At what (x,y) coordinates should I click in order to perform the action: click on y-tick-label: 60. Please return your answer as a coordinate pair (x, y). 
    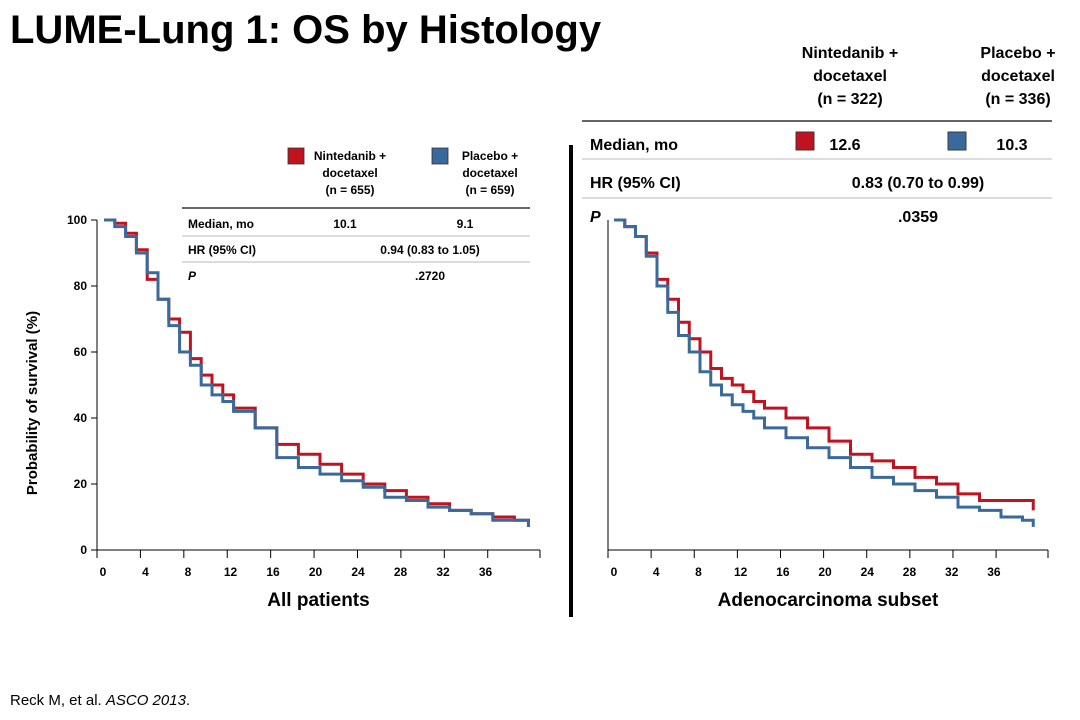
    Looking at the image, I should click on (81, 352).